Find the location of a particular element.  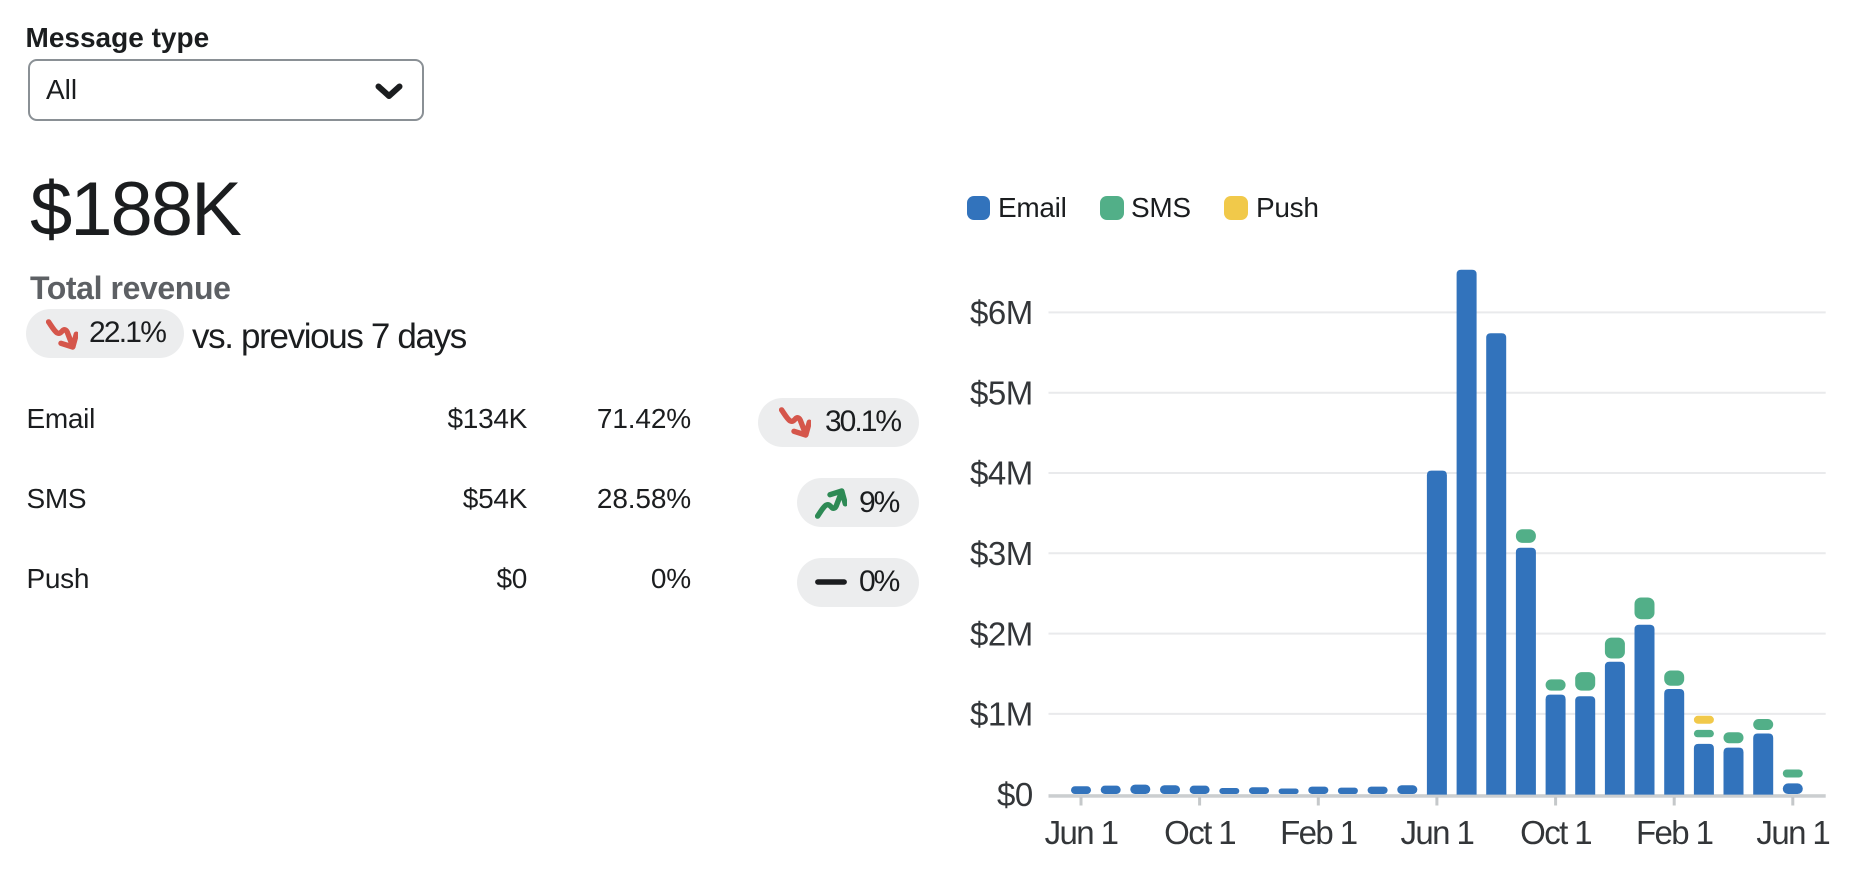

svg-text: $1M is located at coordinates (1001, 714).